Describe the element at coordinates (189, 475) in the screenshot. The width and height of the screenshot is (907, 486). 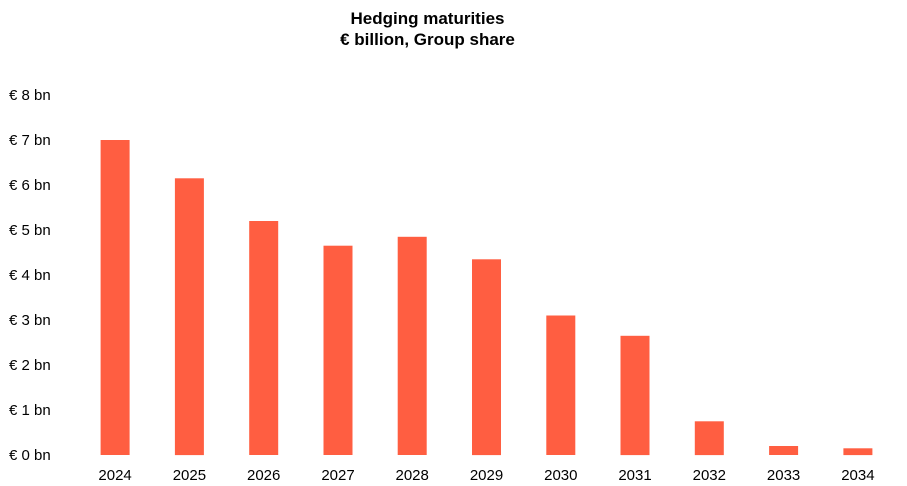
I see `x-tick-label: 2025` at that location.